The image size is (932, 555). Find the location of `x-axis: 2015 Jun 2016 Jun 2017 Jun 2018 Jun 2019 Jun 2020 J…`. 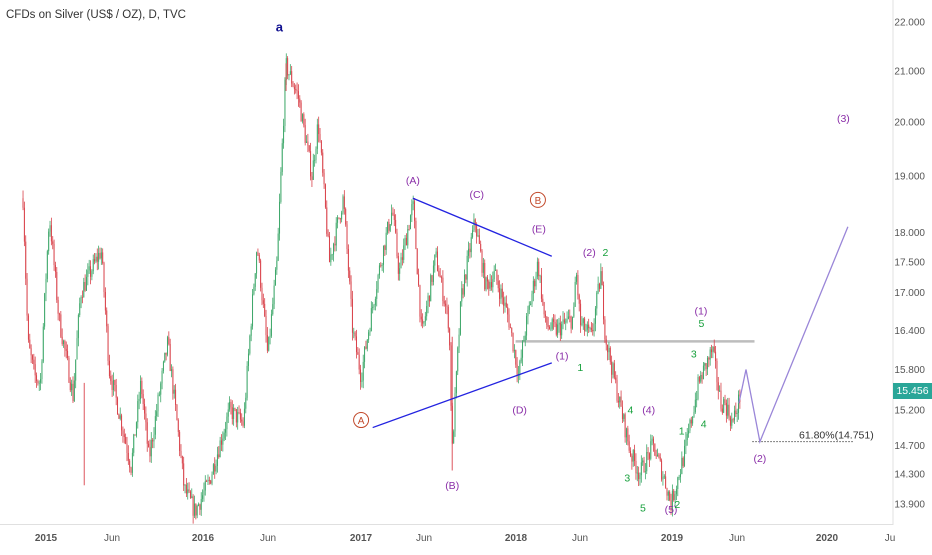

x-axis: 2015 Jun 2016 Jun 2017 Jun 2018 Jun 2019 Jun 2020 J… is located at coordinates (447, 534).